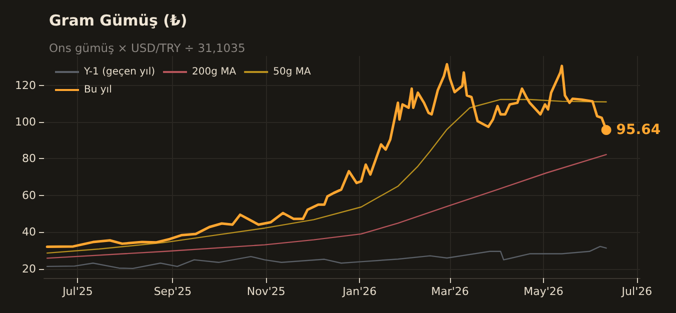 Image resolution: width=676 pixels, height=313 pixels. Describe the element at coordinates (450, 291) in the screenshot. I see `x-tick-label: Mar'26` at that location.